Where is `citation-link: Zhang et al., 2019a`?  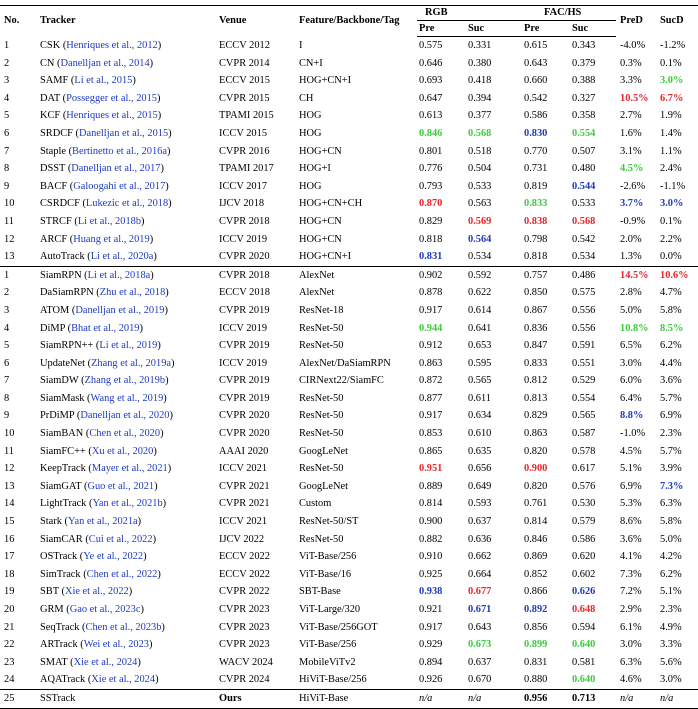 citation-link: Zhang et al., 2019a is located at coordinates (131, 363).